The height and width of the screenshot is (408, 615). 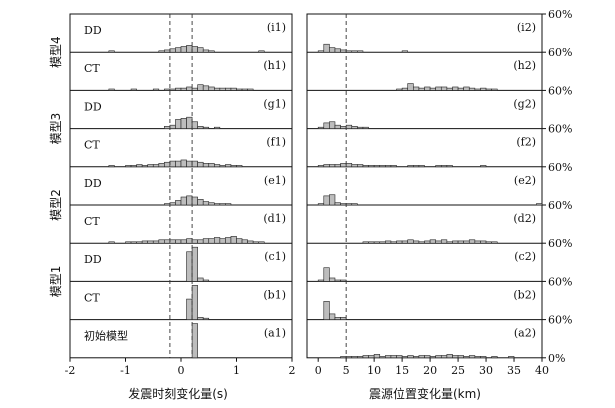 What do you see at coordinates (181, 113) in the screenshot?
I see `panel-g1: (g1) DD` at bounding box center [181, 113].